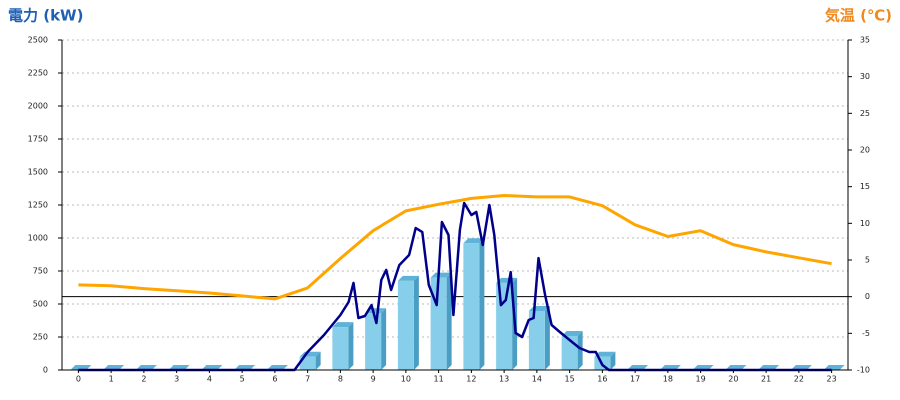 The height and width of the screenshot is (400, 900). Describe the element at coordinates (635, 379) in the screenshot. I see `x-tick-label: 17` at that location.